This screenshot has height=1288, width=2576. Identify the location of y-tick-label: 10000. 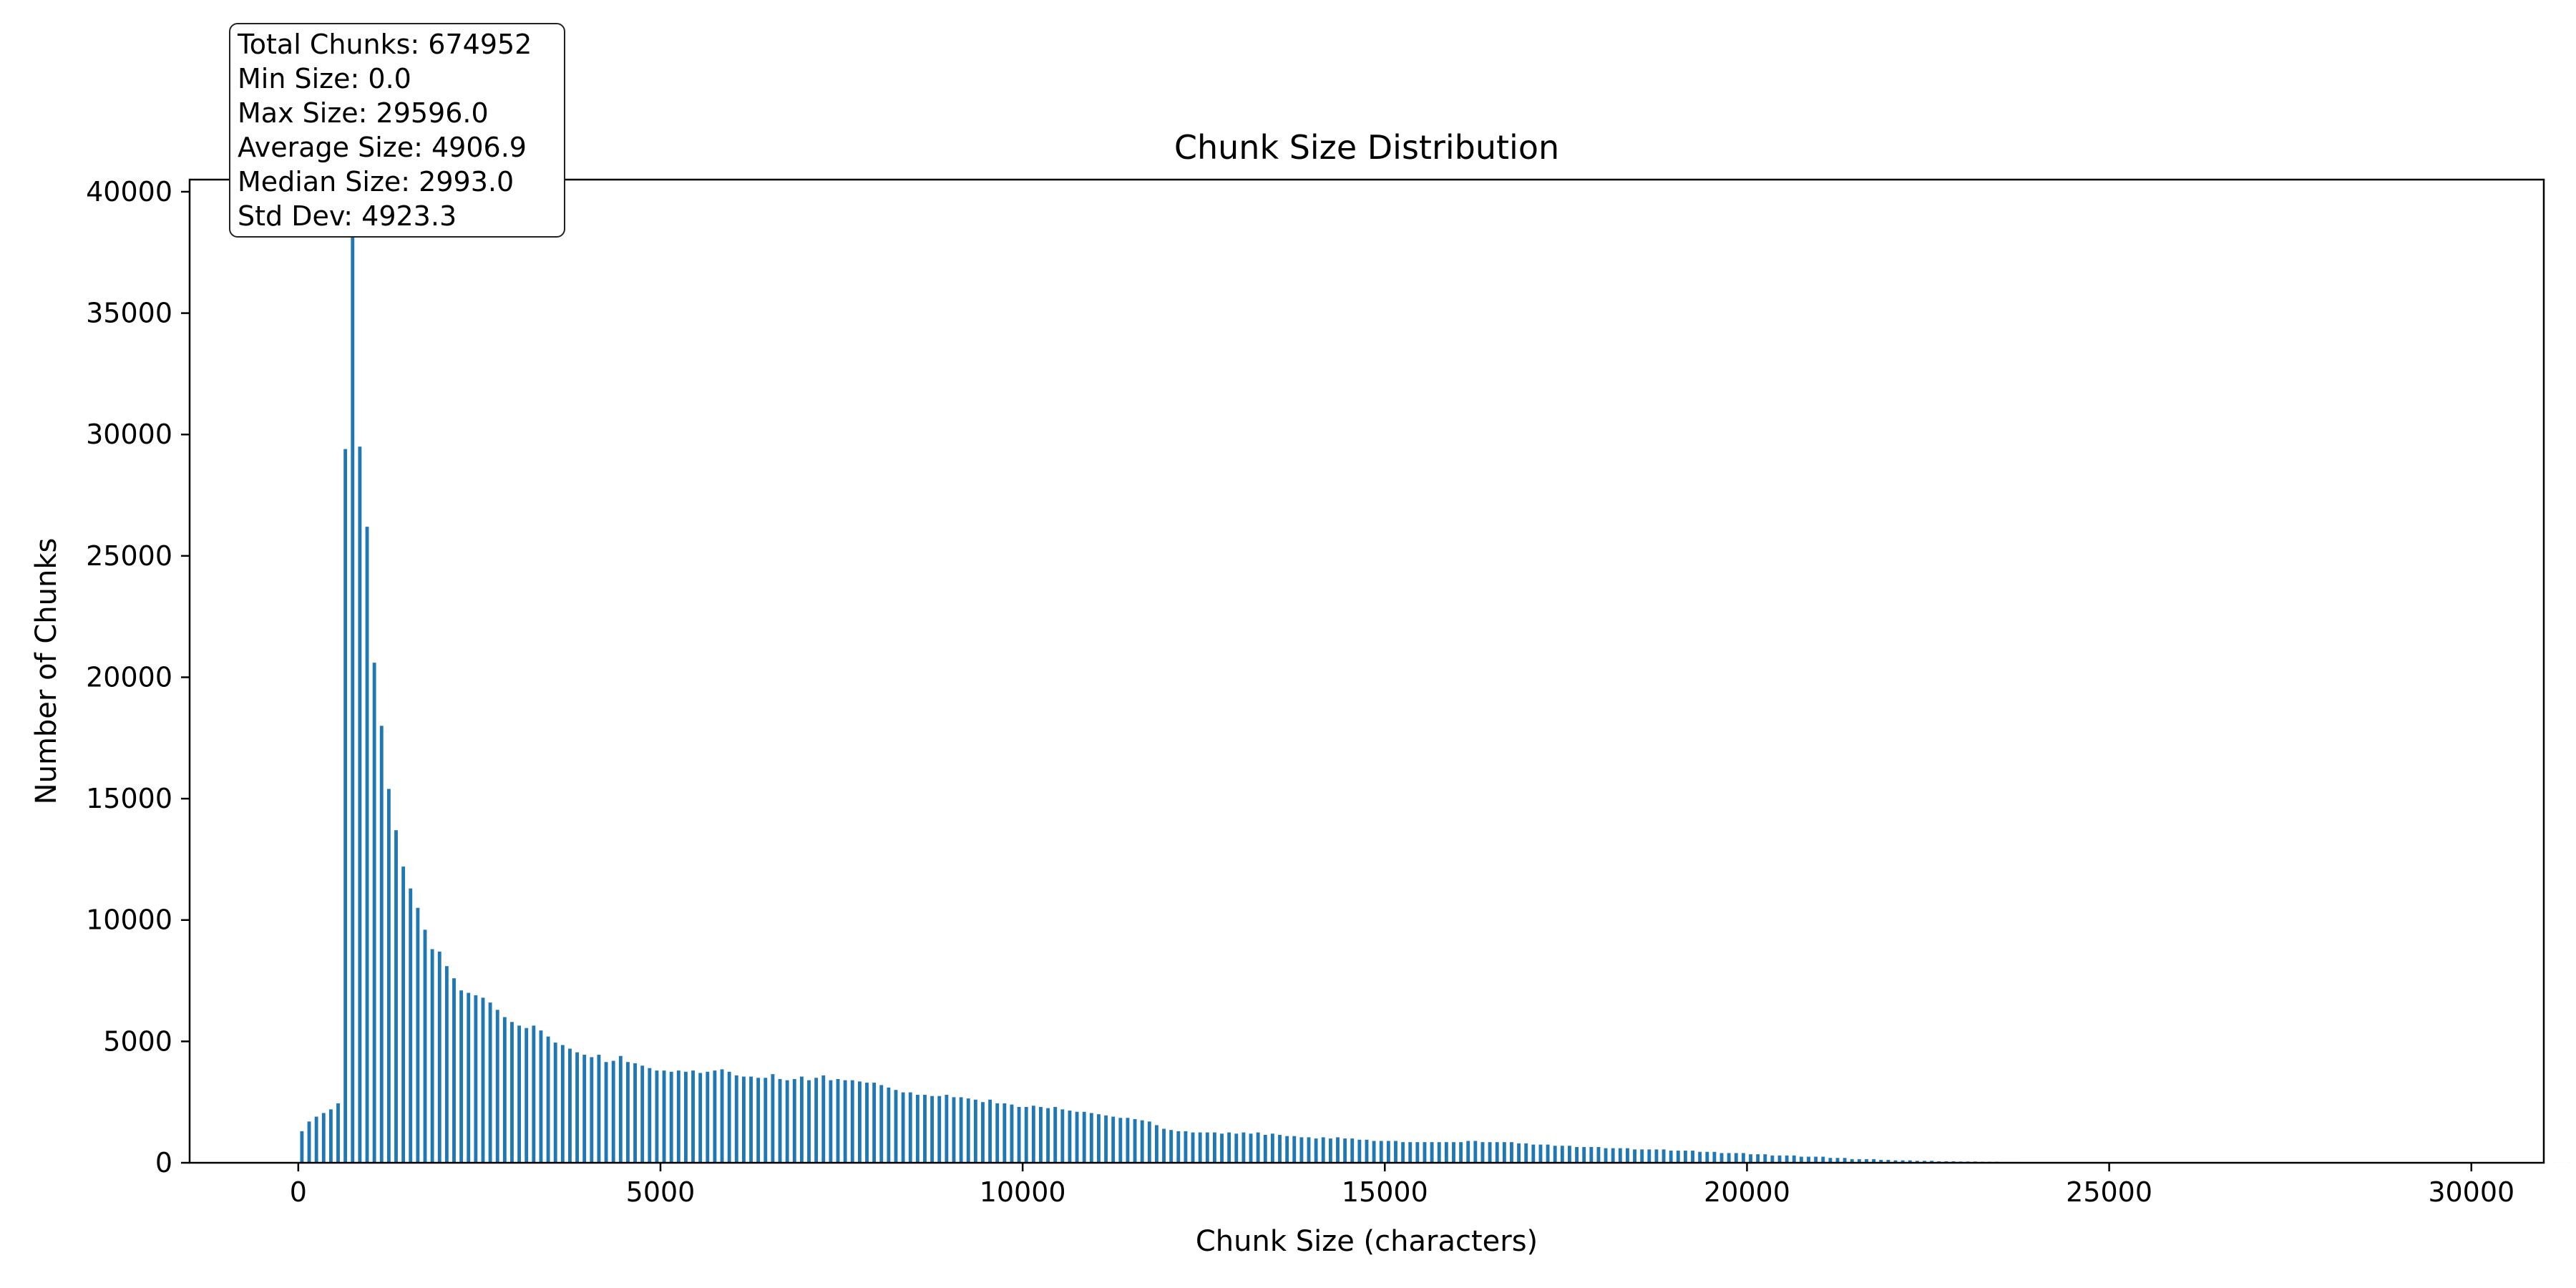
(129, 920).